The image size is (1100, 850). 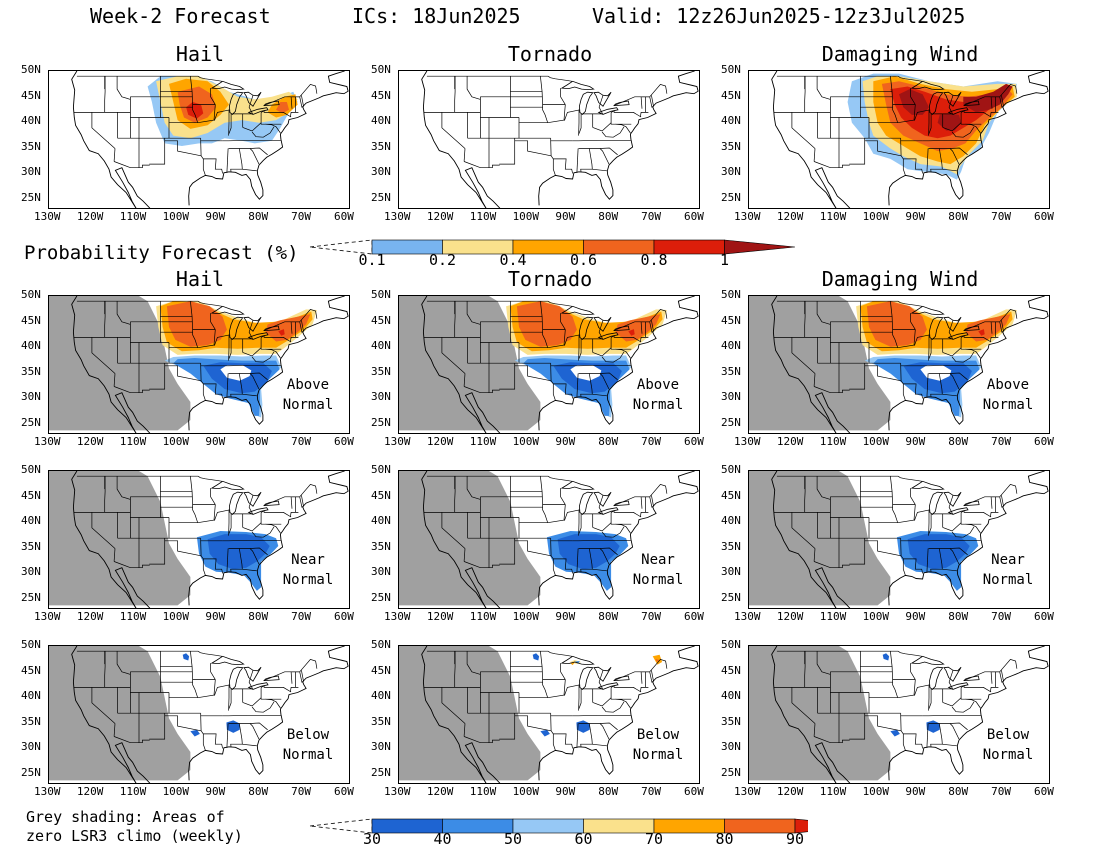 I want to click on lat-tick-label: 25N, so click(x=381, y=422).